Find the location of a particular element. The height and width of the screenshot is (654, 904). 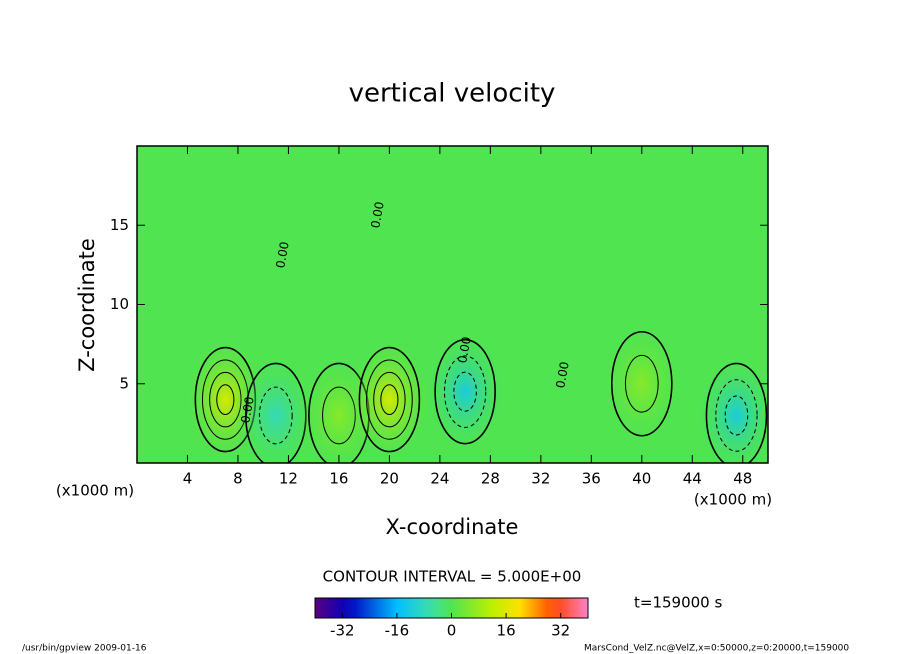

x-tick-label: 24 is located at coordinates (439, 479).